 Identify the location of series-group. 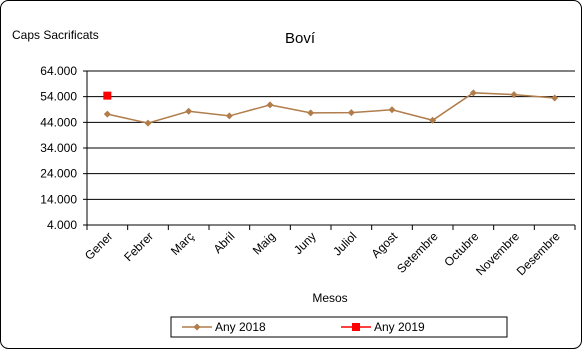
(331, 108).